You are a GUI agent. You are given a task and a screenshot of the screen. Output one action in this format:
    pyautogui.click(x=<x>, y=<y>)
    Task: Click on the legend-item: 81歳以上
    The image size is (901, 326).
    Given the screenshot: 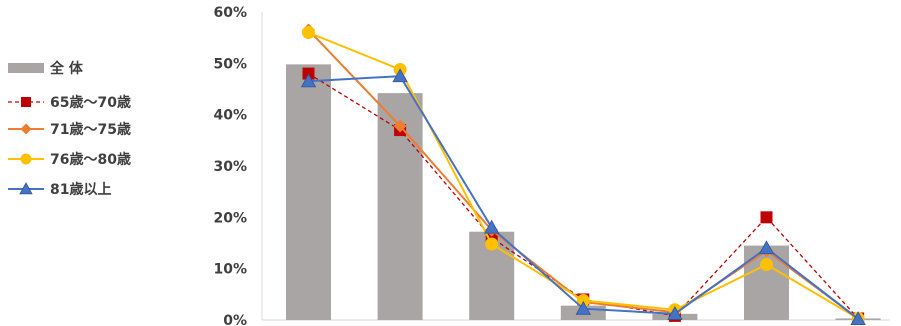 What is the action you would take?
    pyautogui.click(x=59, y=189)
    